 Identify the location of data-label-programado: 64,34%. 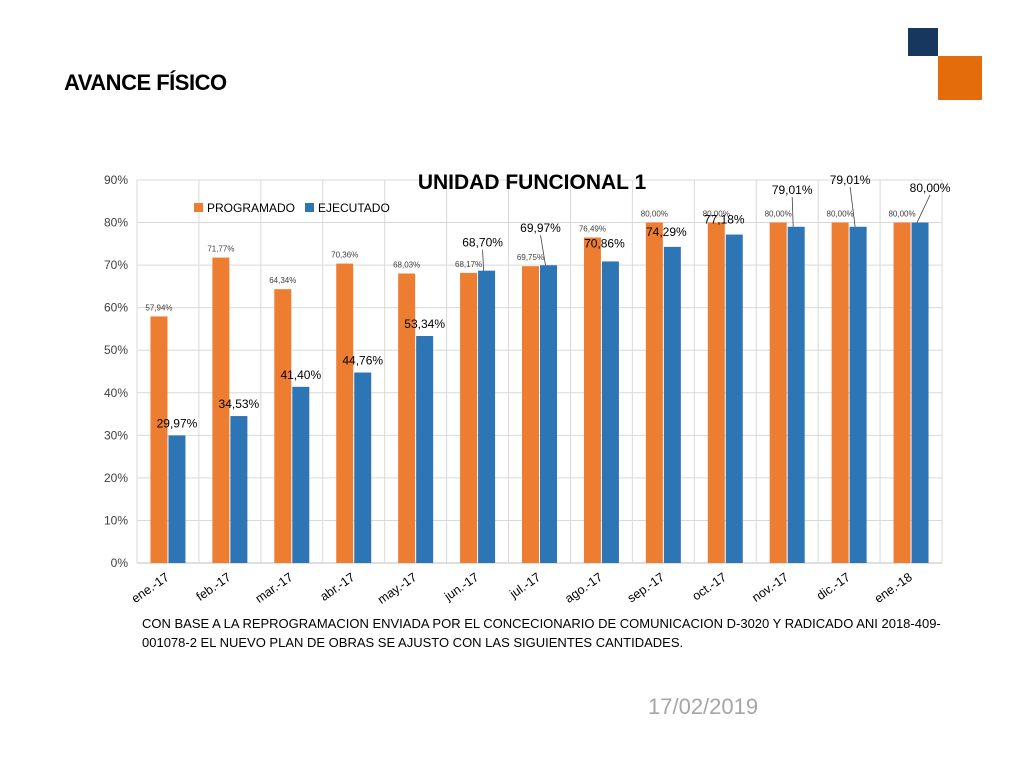
(282, 280).